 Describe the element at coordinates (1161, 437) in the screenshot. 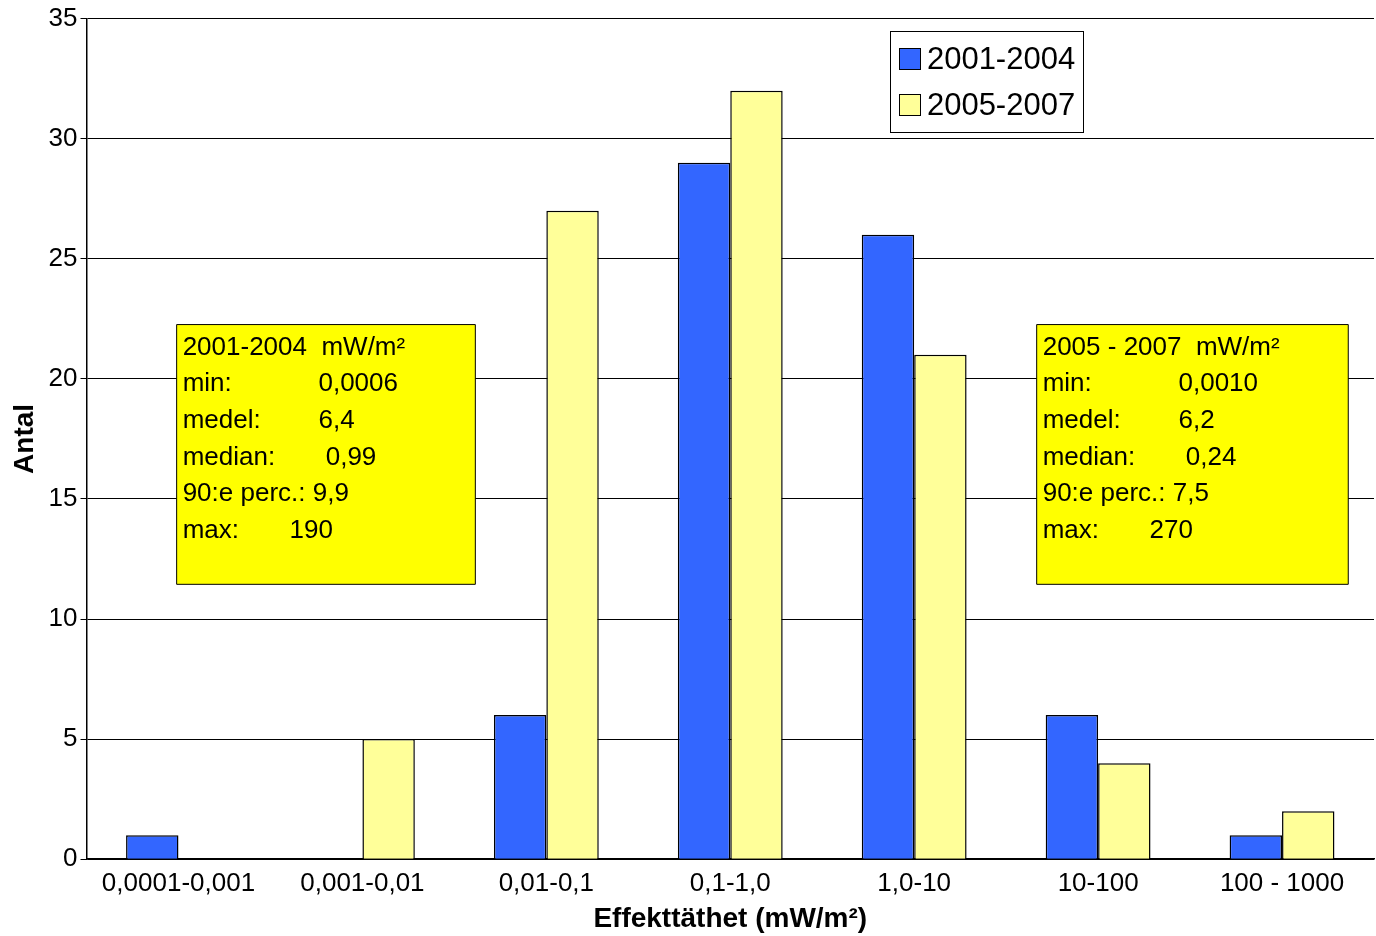

I see `annotation: 2005 - 2007 mW/m² min: 0,0010 medel: 6,2 median: 0,24 90:e perc.: 7,5 max: 270` at that location.